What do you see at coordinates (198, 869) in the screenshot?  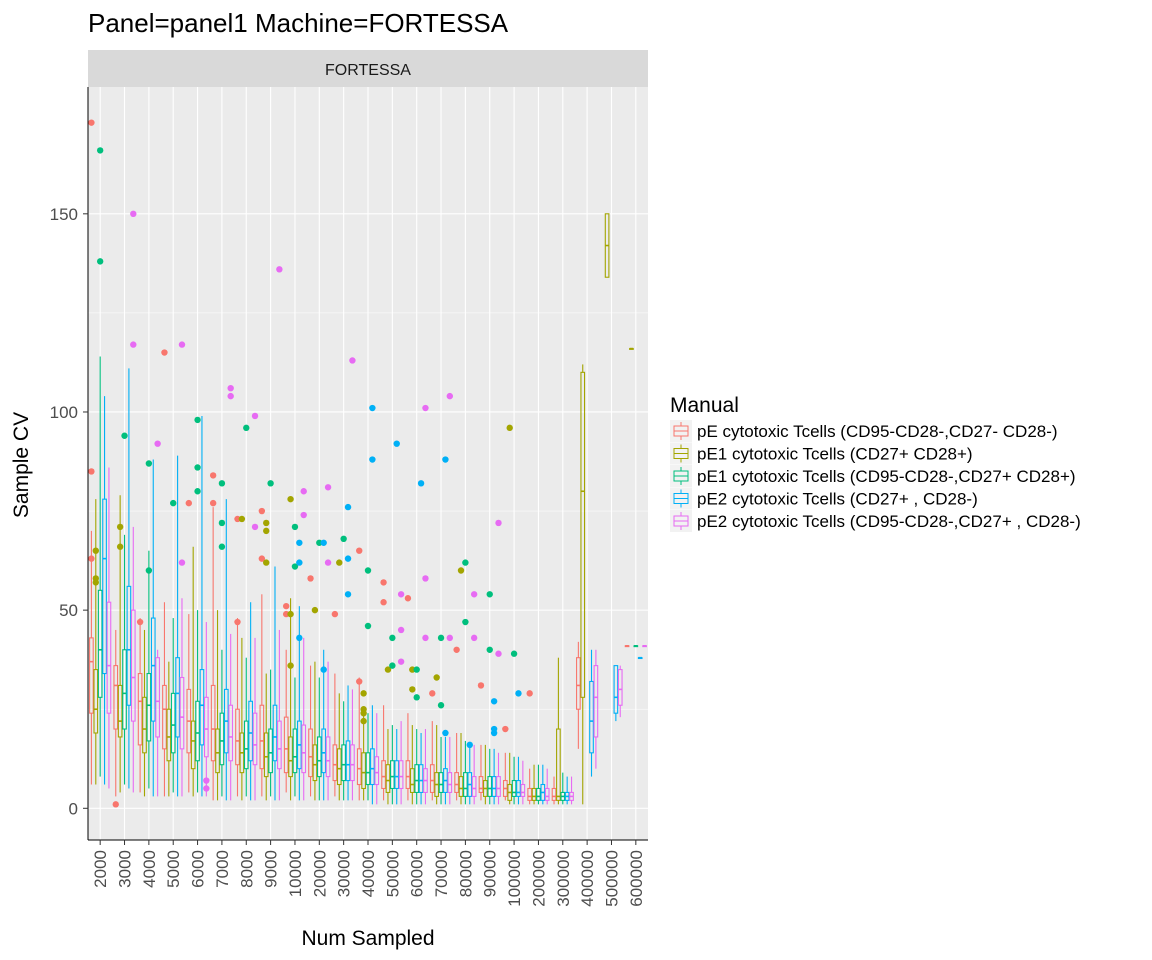 I see `x-tick-label: 6000` at bounding box center [198, 869].